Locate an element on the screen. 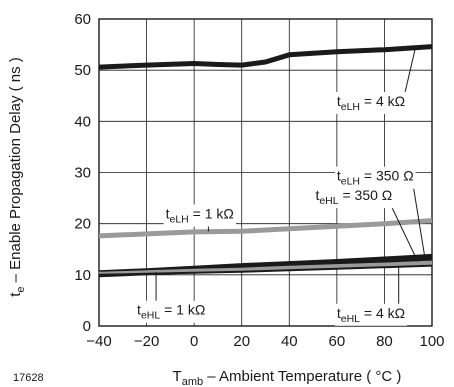 Image resolution: width=454 pixels, height=387 pixels. series-line-elh_1k is located at coordinates (265, 228).